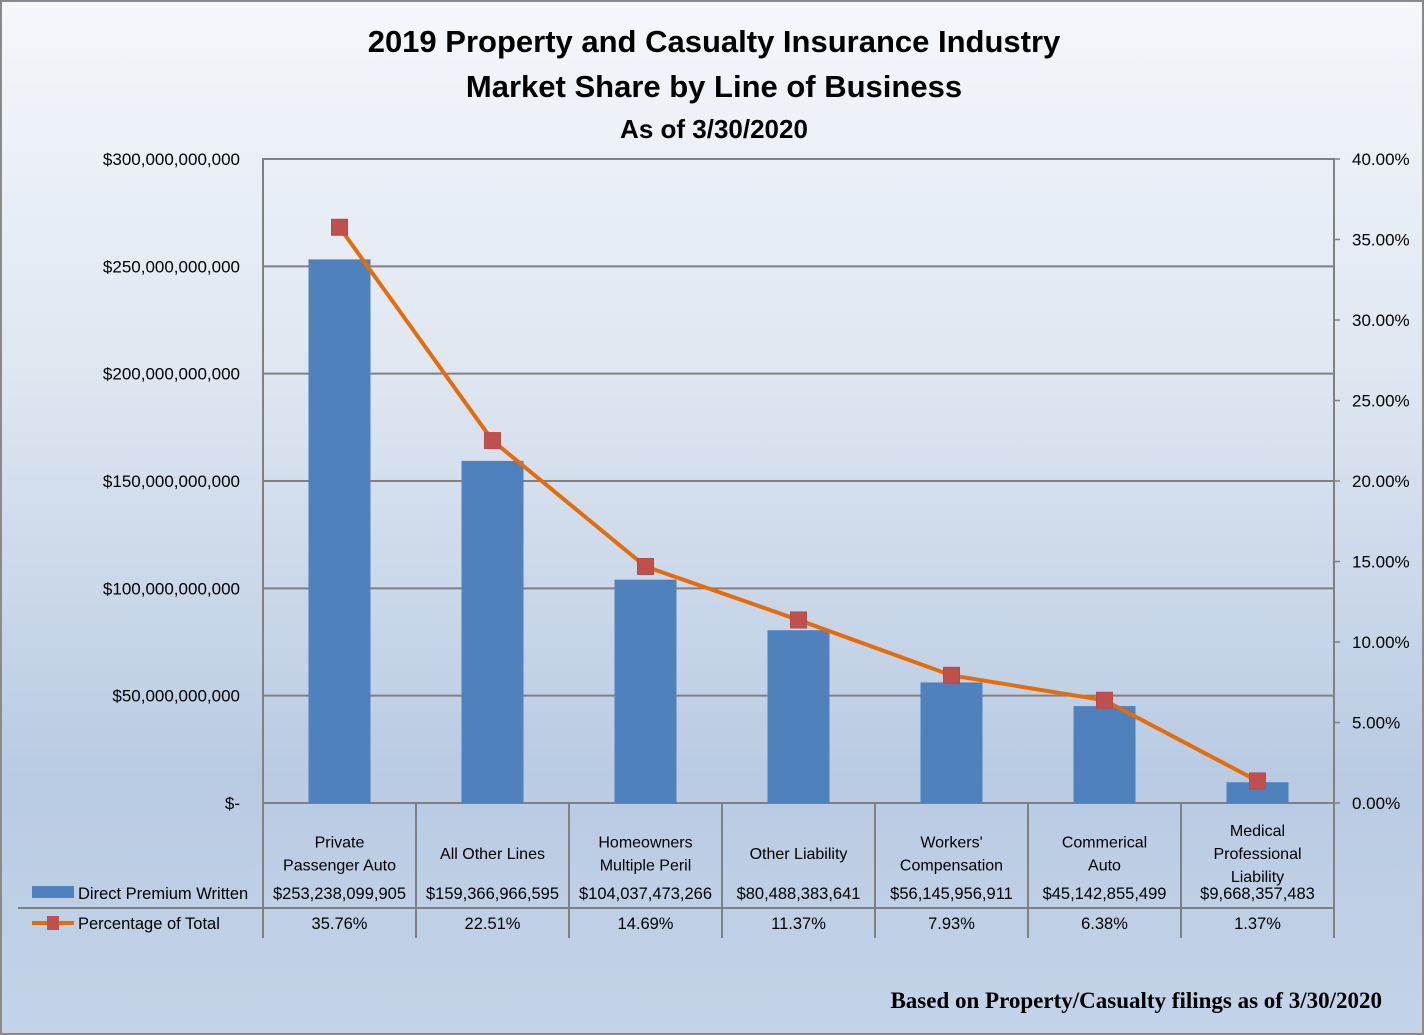 This screenshot has width=1424, height=1035. What do you see at coordinates (1104, 843) in the screenshot?
I see `category-label: Commerical` at bounding box center [1104, 843].